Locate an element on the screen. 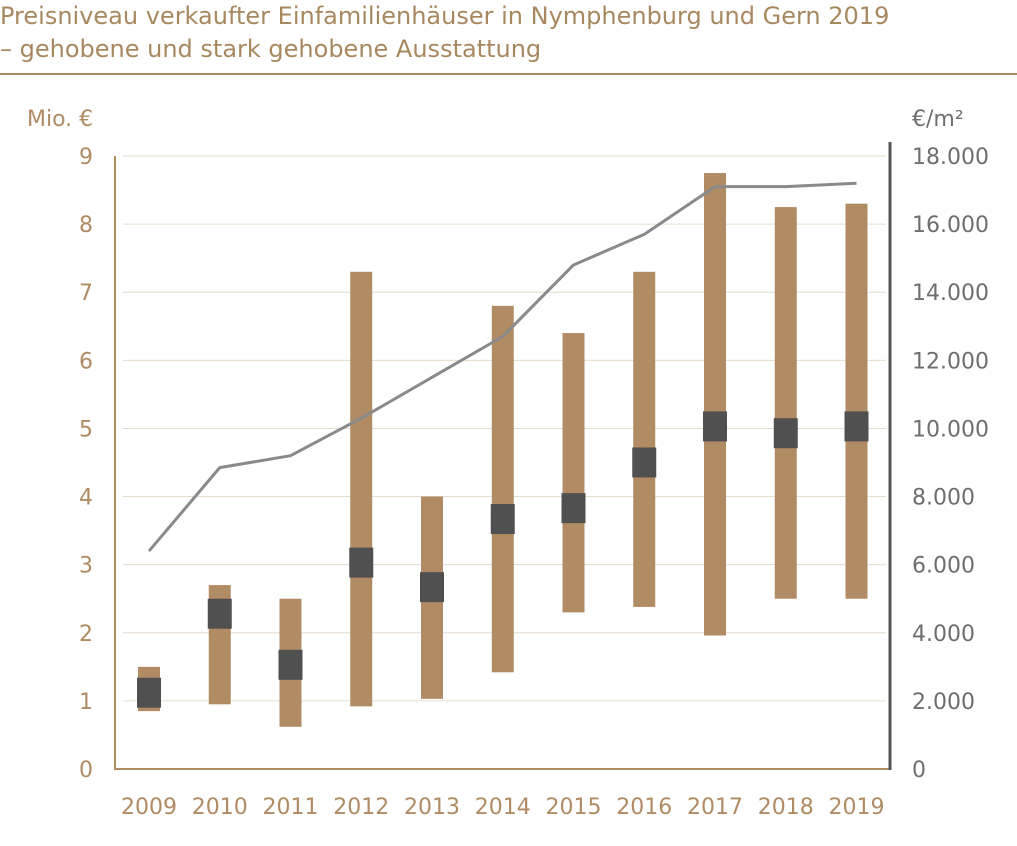  x-tick-label-2012: 2012 is located at coordinates (361, 807).